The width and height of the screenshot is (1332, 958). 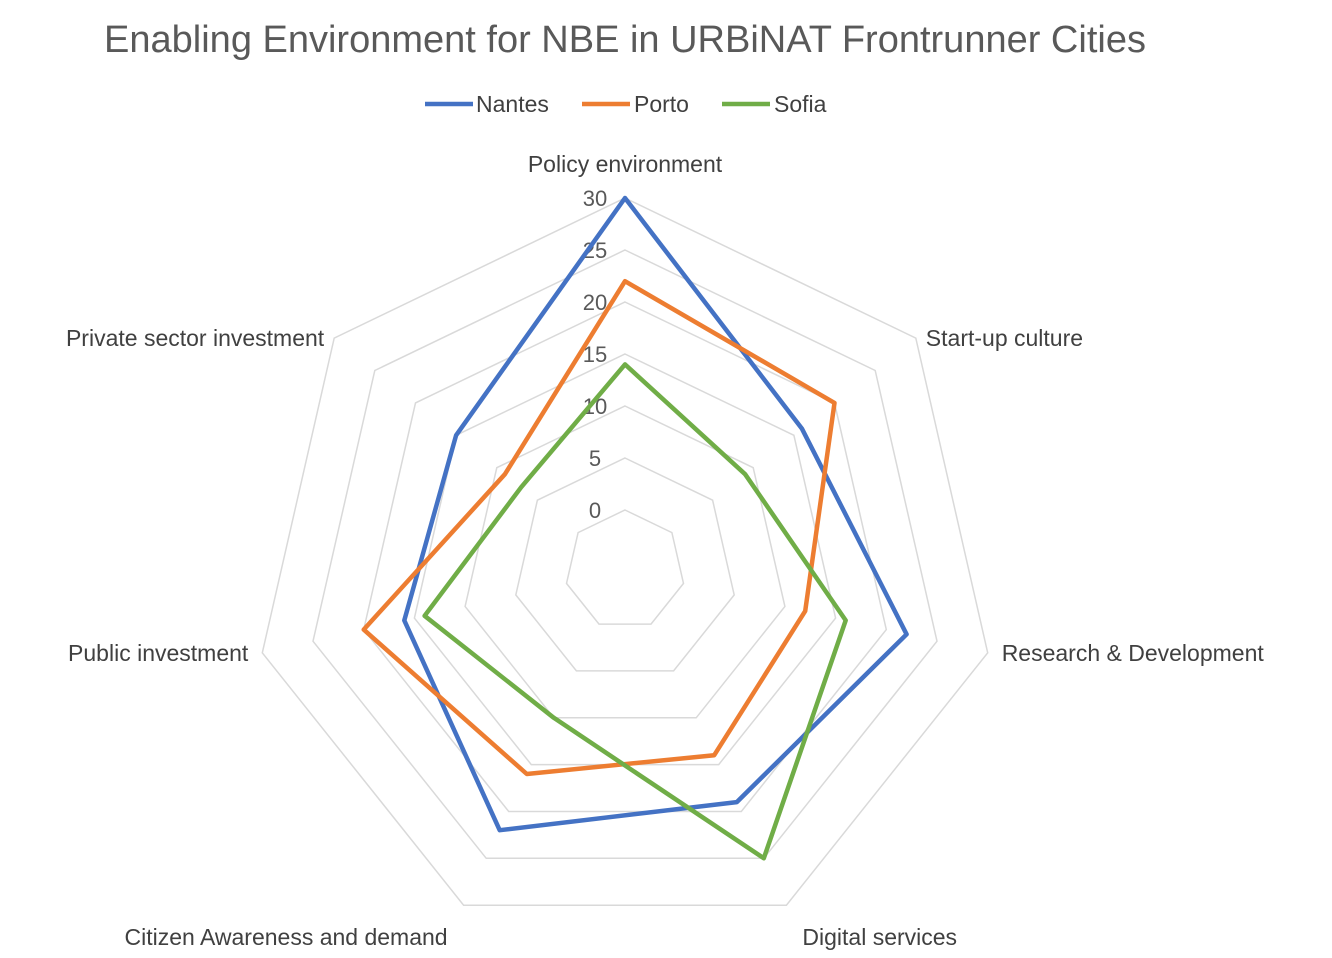 What do you see at coordinates (800, 104) in the screenshot?
I see `legend-label-sofia: Sofia` at bounding box center [800, 104].